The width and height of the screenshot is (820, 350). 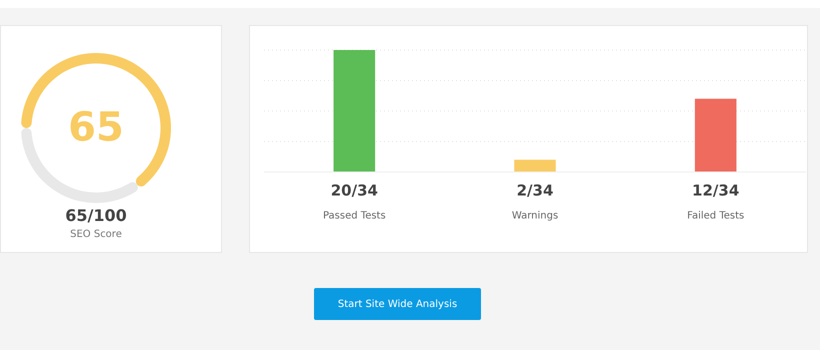 I want to click on text: SEO Score, so click(x=96, y=234).